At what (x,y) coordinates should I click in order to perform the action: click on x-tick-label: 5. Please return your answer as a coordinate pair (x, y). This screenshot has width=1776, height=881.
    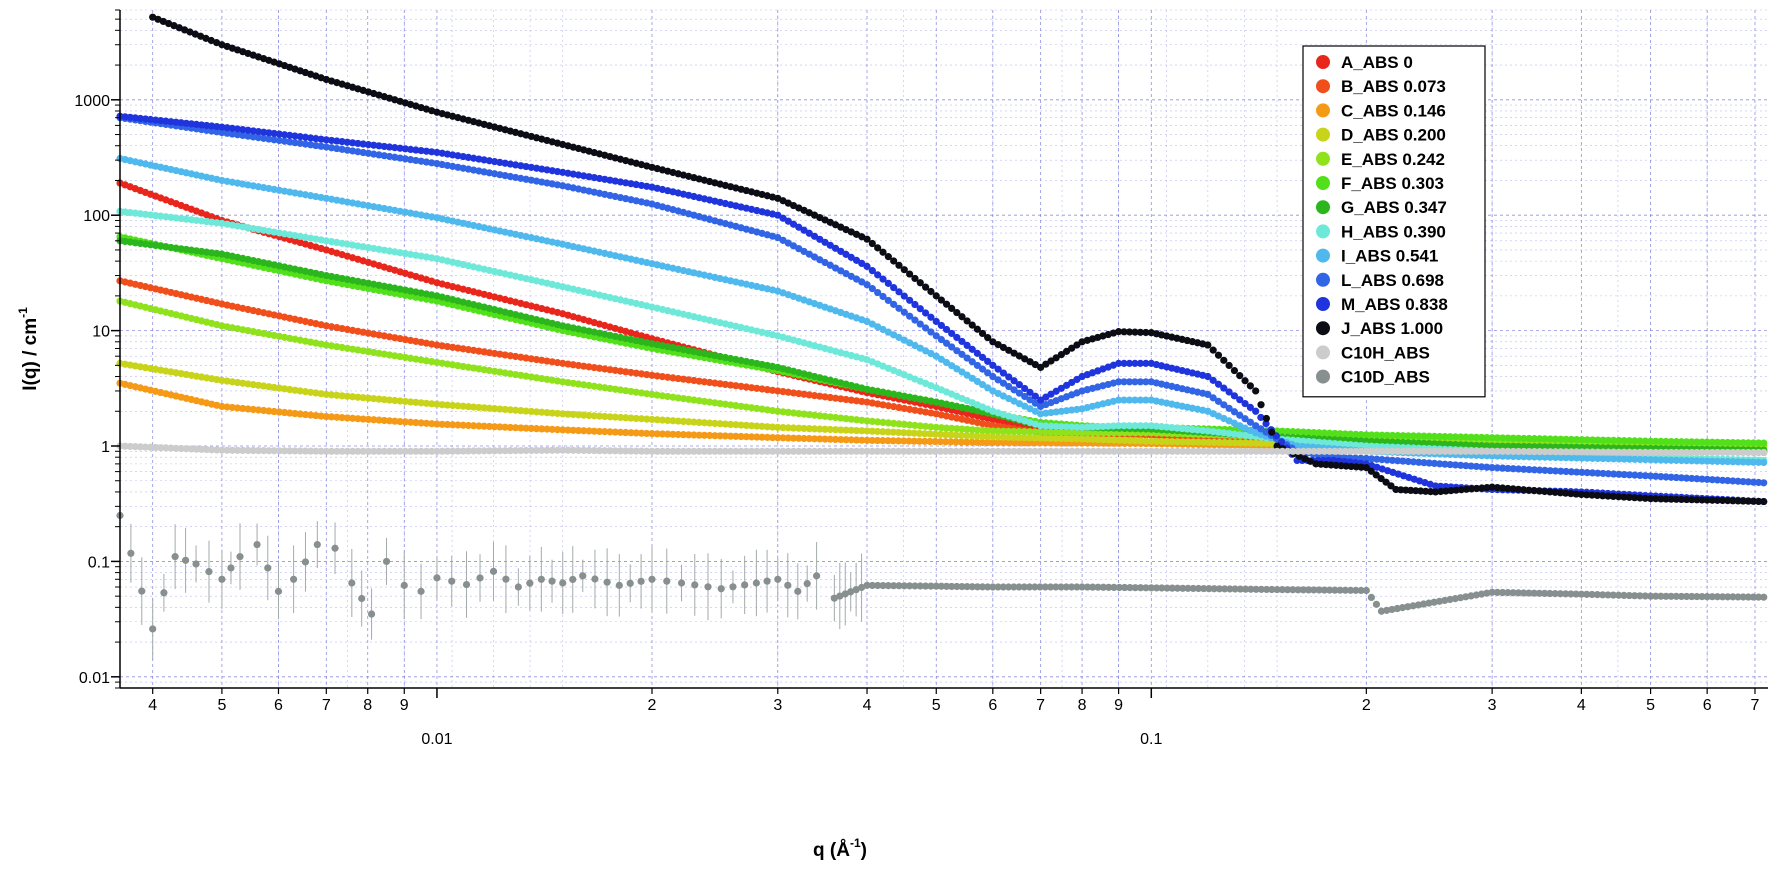
    Looking at the image, I should click on (221, 705).